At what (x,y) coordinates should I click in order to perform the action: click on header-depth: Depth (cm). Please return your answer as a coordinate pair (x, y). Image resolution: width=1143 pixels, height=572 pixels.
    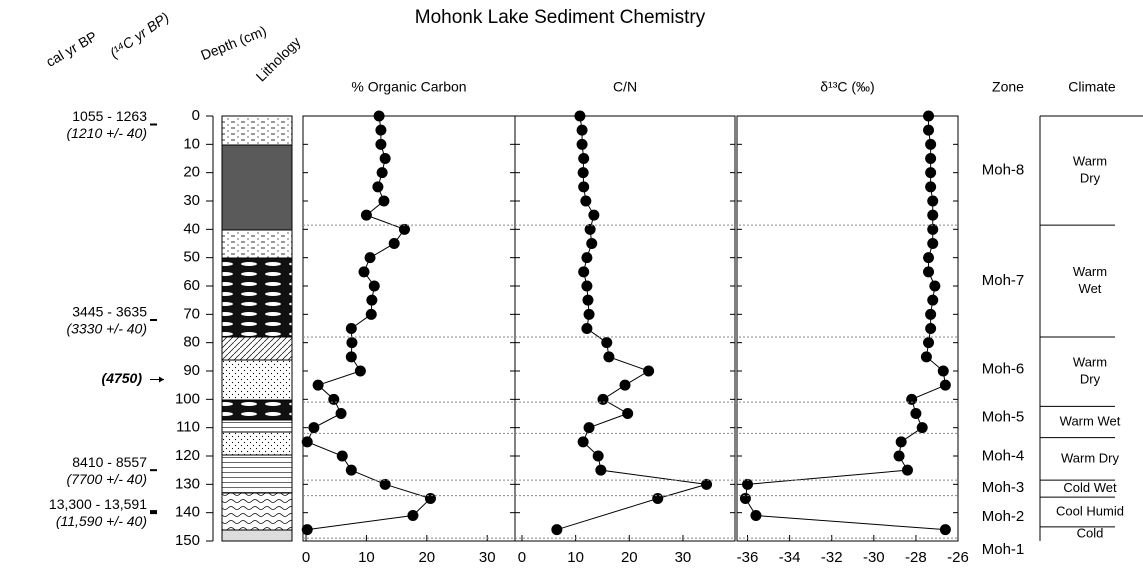
    Looking at the image, I should click on (233, 42).